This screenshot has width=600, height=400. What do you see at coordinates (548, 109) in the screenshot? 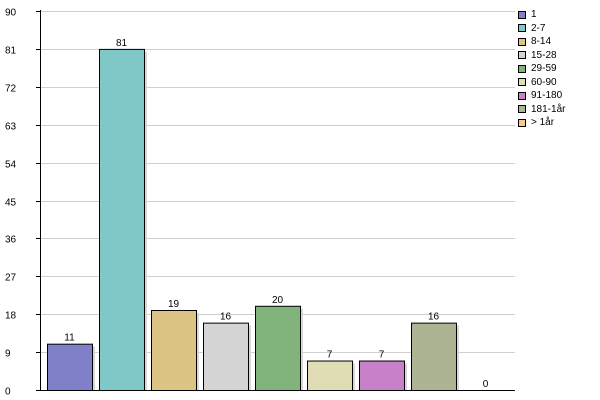
I see `legend-label: 181-1år` at bounding box center [548, 109].